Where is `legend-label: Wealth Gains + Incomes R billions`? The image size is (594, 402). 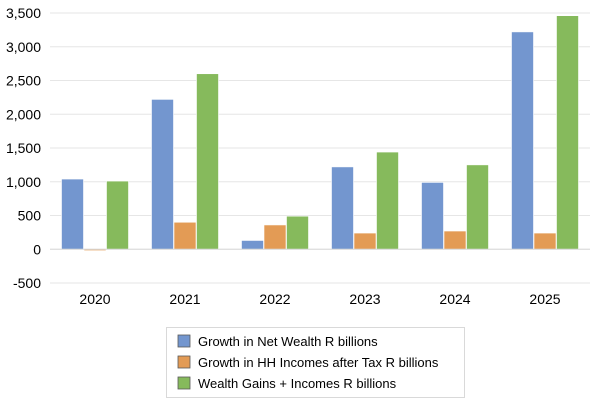 legend-label: Wealth Gains + Incomes R billions is located at coordinates (297, 383).